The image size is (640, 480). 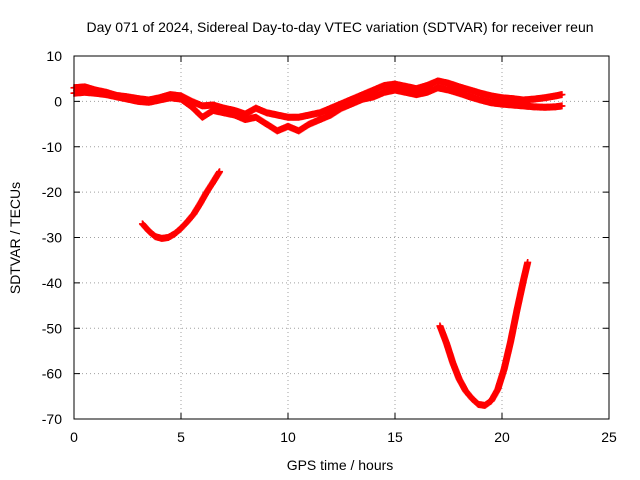 What do you see at coordinates (288, 437) in the screenshot?
I see `x-tick-label: 10` at bounding box center [288, 437].